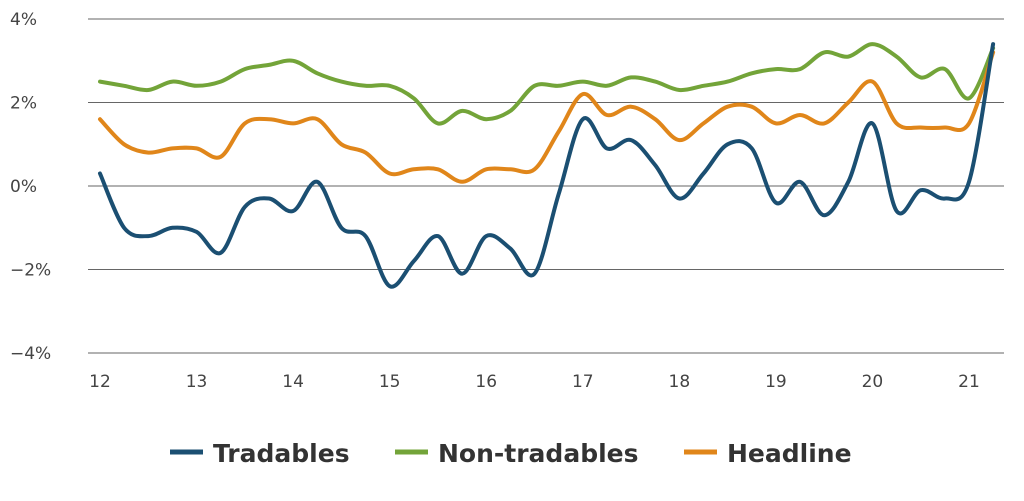 The height and width of the screenshot is (501, 1024). Describe the element at coordinates (23, 187) in the screenshot. I see `y-tick-label: 0%` at that location.